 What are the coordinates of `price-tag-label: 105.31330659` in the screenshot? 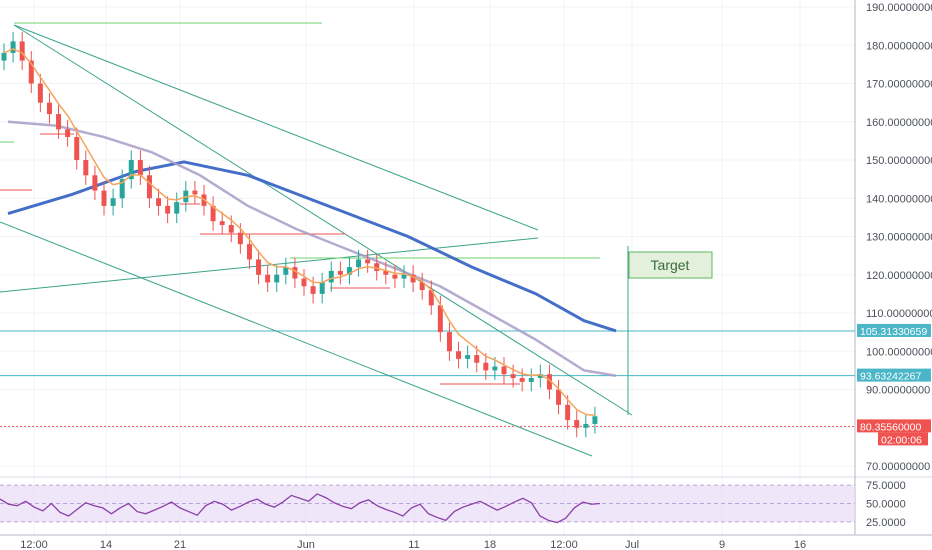 It's located at (893, 332).